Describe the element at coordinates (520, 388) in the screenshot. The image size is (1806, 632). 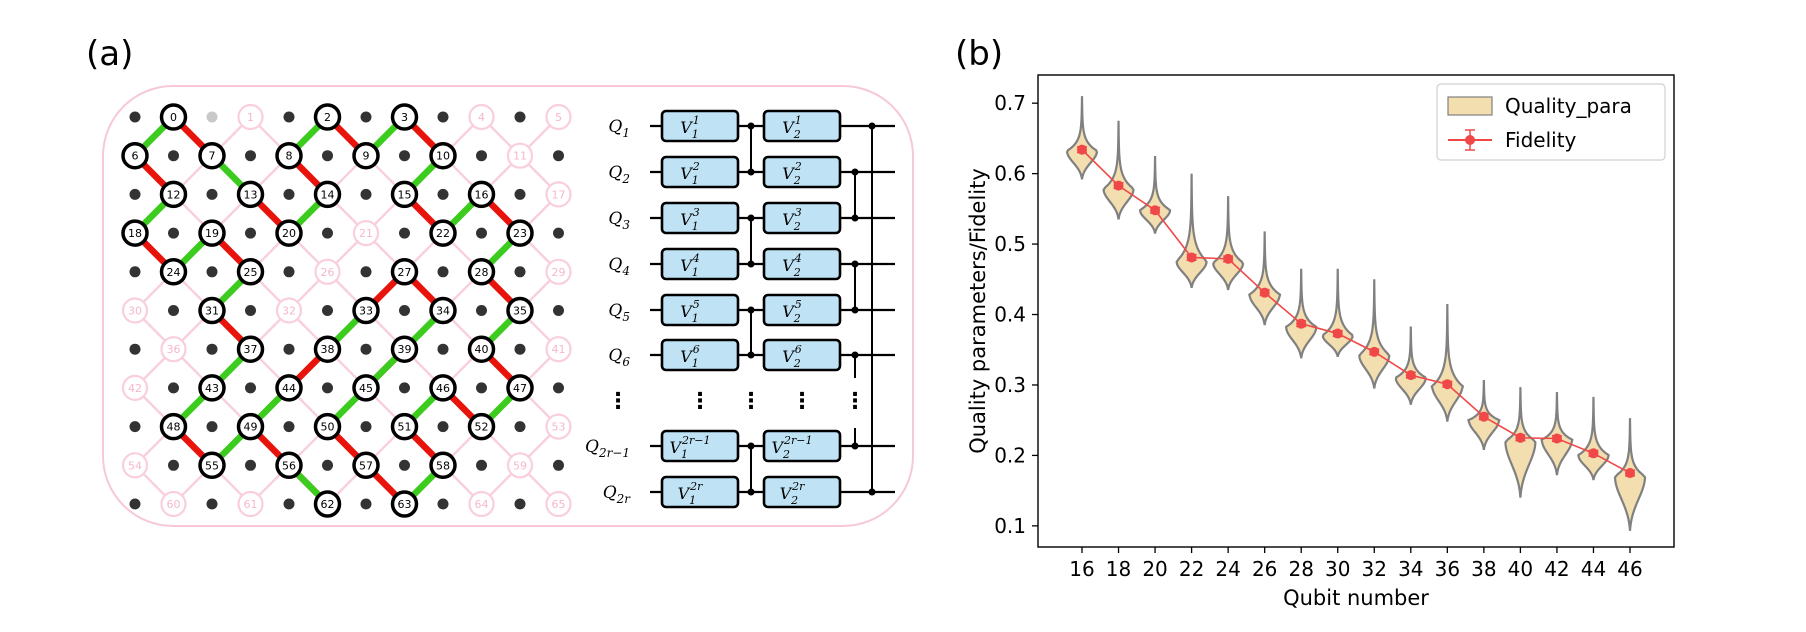
I see `qubit-number: 47` at that location.